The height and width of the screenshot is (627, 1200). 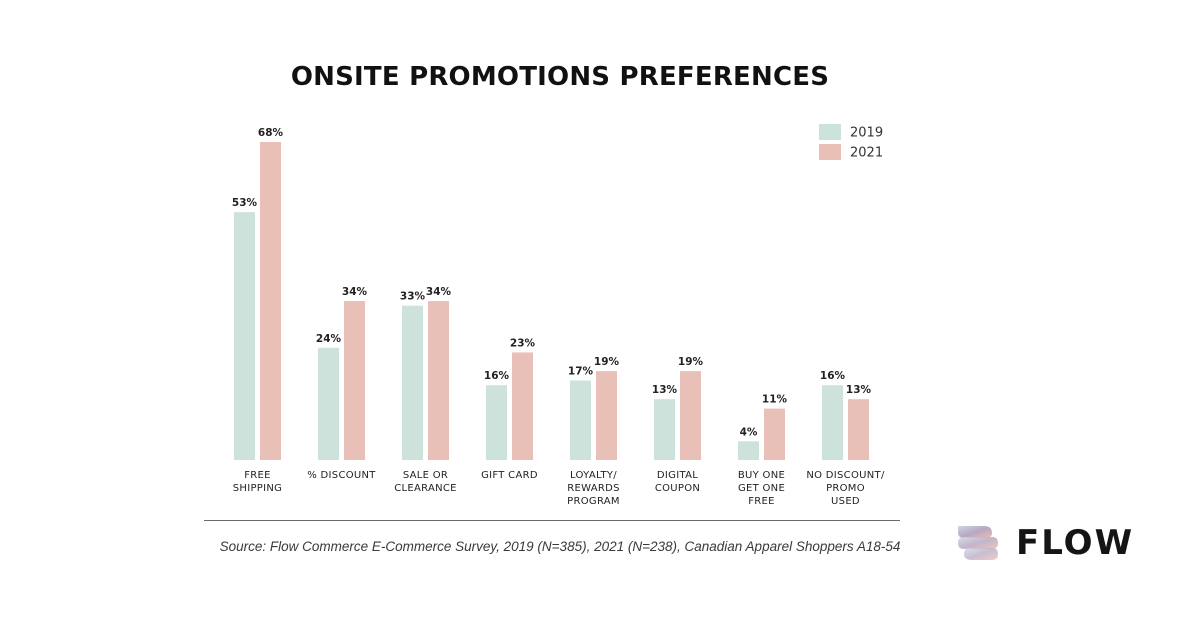 I want to click on data-label-2021-3: 23%, so click(x=523, y=343).